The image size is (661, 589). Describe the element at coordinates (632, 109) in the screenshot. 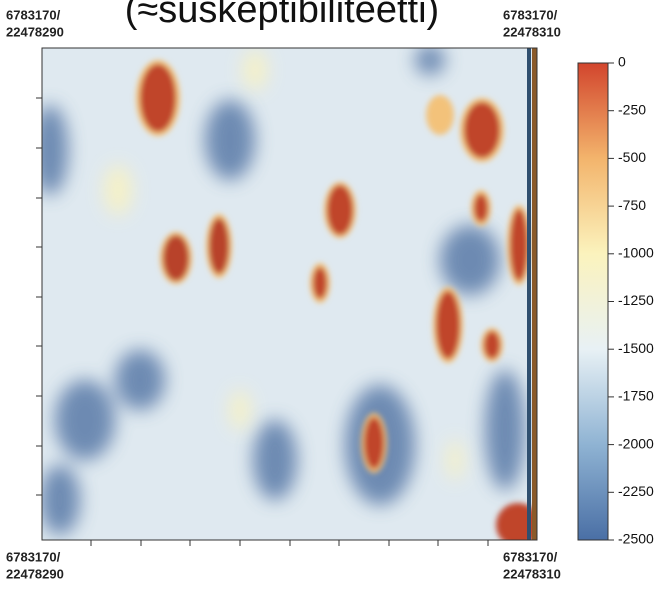

I see `colorbar-tick-label: -250` at that location.